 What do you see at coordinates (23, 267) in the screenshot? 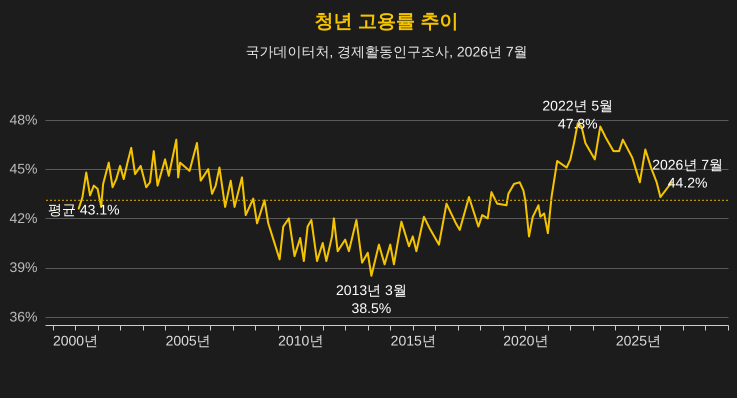
I see `y-tick-label: 39%` at bounding box center [23, 267].